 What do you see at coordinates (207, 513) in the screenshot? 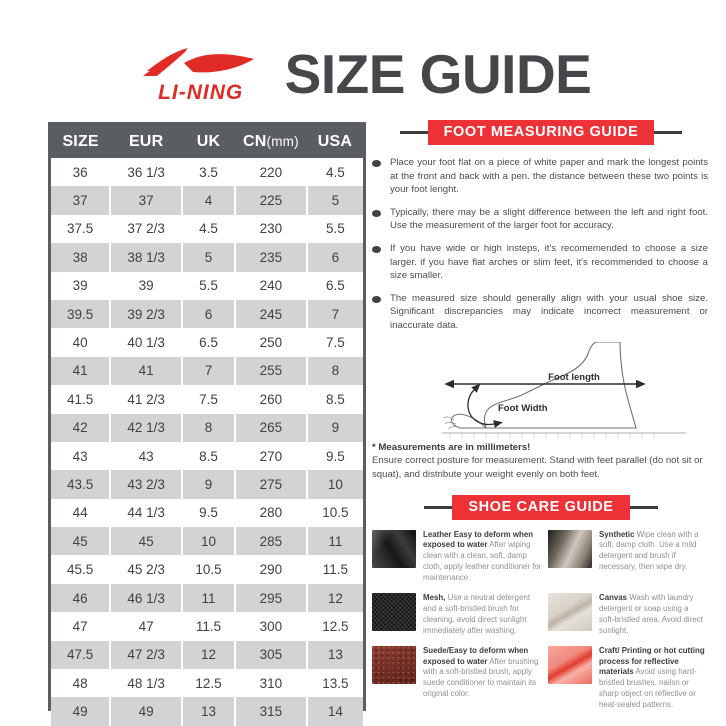
I see `table-row: 44 44 1/3 9.5 280 10.5` at bounding box center [207, 513].